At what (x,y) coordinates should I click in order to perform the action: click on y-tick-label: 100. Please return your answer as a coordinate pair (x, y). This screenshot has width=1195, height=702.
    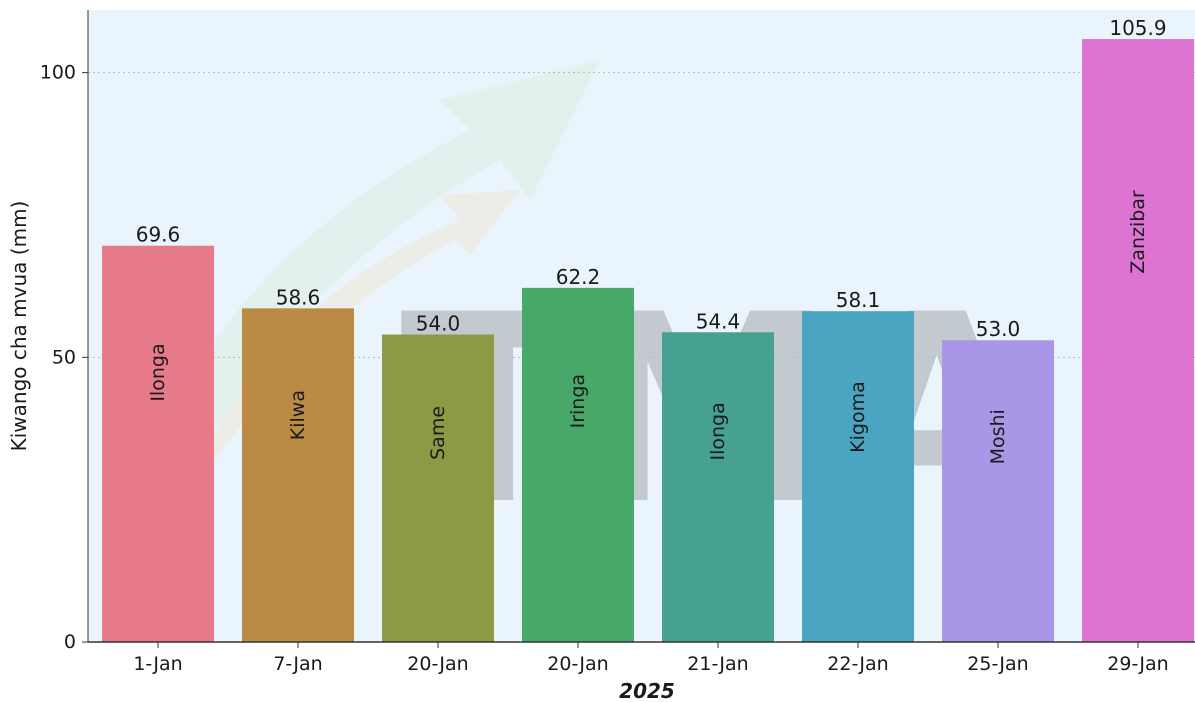
    Looking at the image, I should click on (58, 73).